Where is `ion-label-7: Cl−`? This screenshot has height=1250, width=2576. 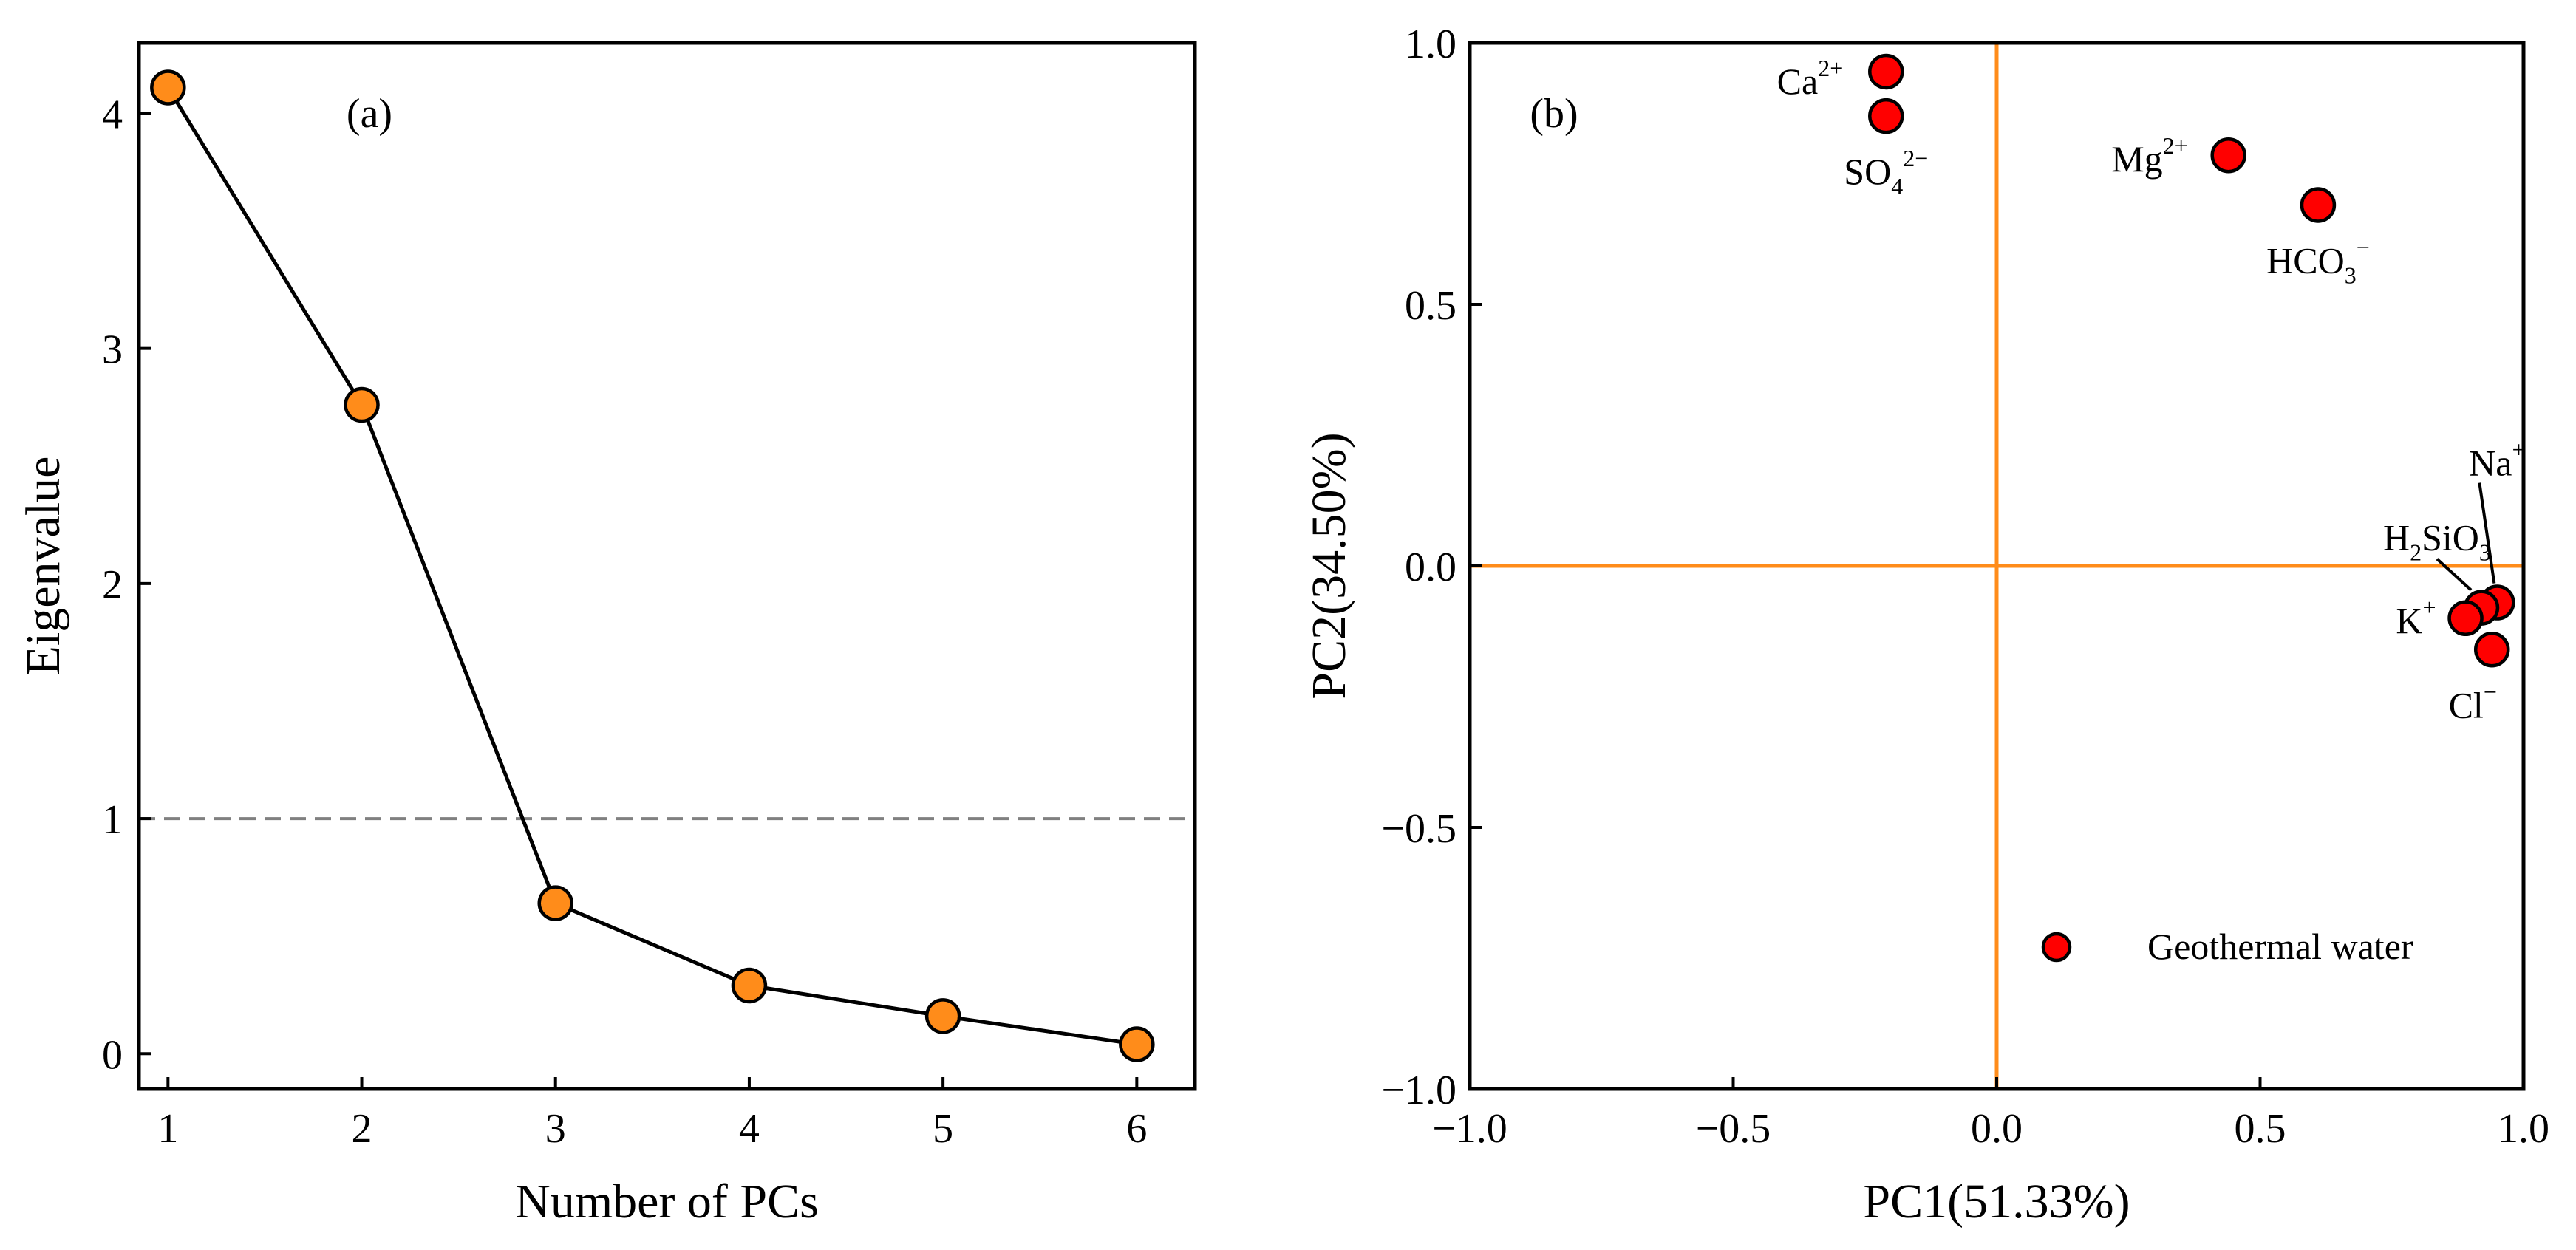
ion-label-7: Cl− is located at coordinates (2473, 701).